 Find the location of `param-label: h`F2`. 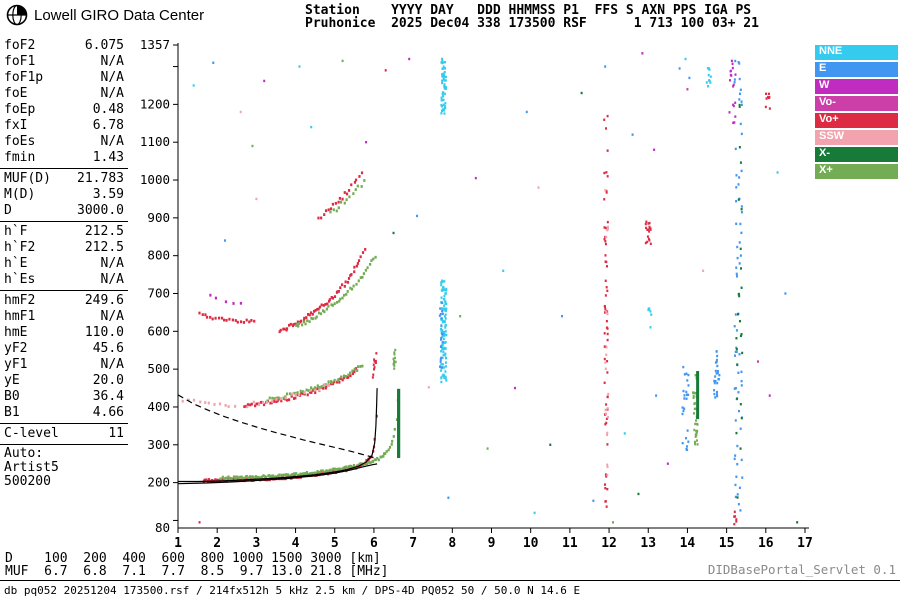

param-label: h`F2 is located at coordinates (20, 247).